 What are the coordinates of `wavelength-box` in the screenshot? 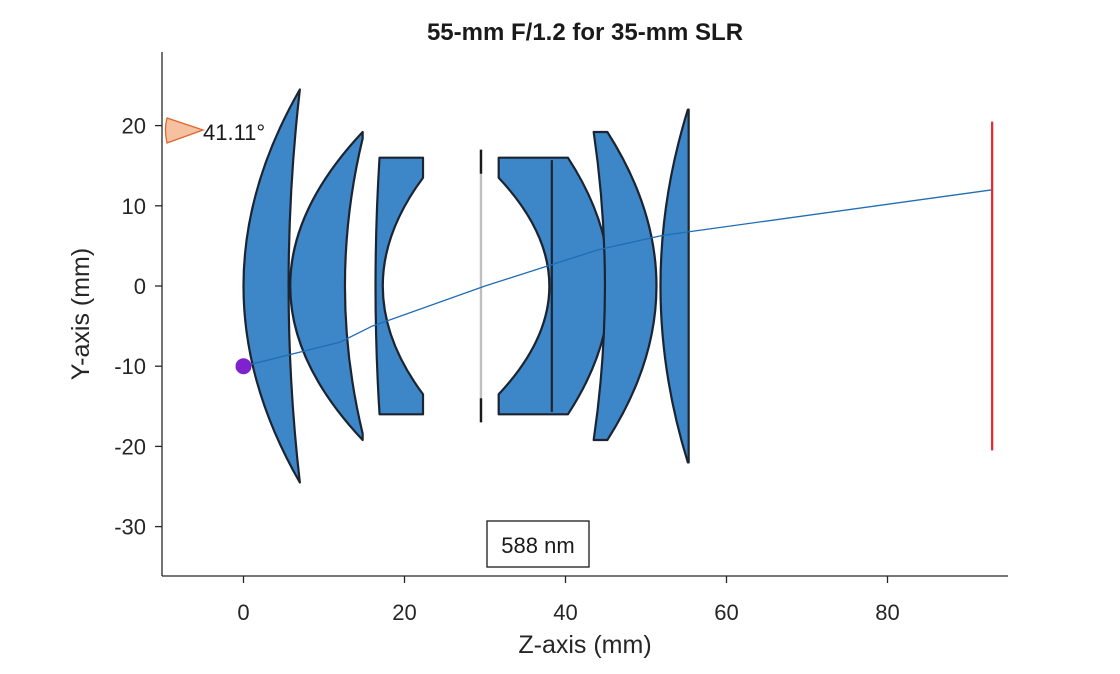 It's located at (538, 544).